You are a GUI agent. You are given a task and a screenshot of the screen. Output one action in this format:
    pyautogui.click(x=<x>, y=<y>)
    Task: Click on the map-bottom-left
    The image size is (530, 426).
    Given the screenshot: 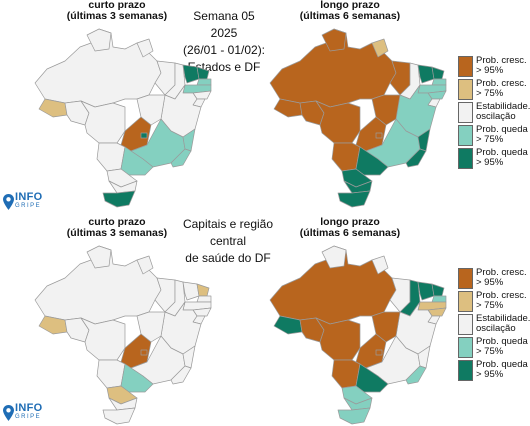 What is the action you would take?
    pyautogui.click(x=123, y=335)
    